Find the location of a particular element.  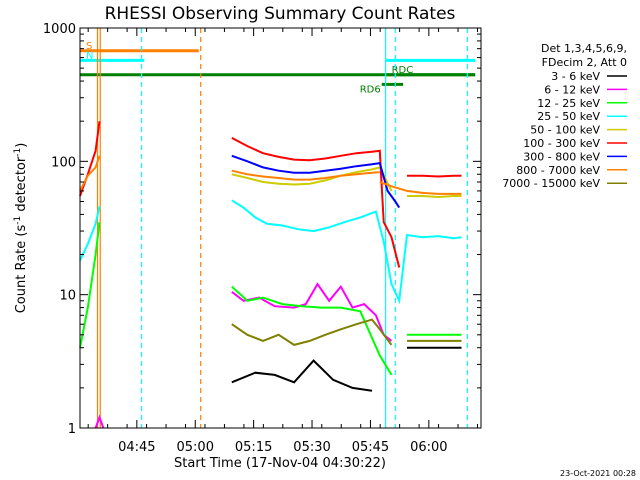

legend-entry-label: 3 - 6 keV is located at coordinates (575, 76).